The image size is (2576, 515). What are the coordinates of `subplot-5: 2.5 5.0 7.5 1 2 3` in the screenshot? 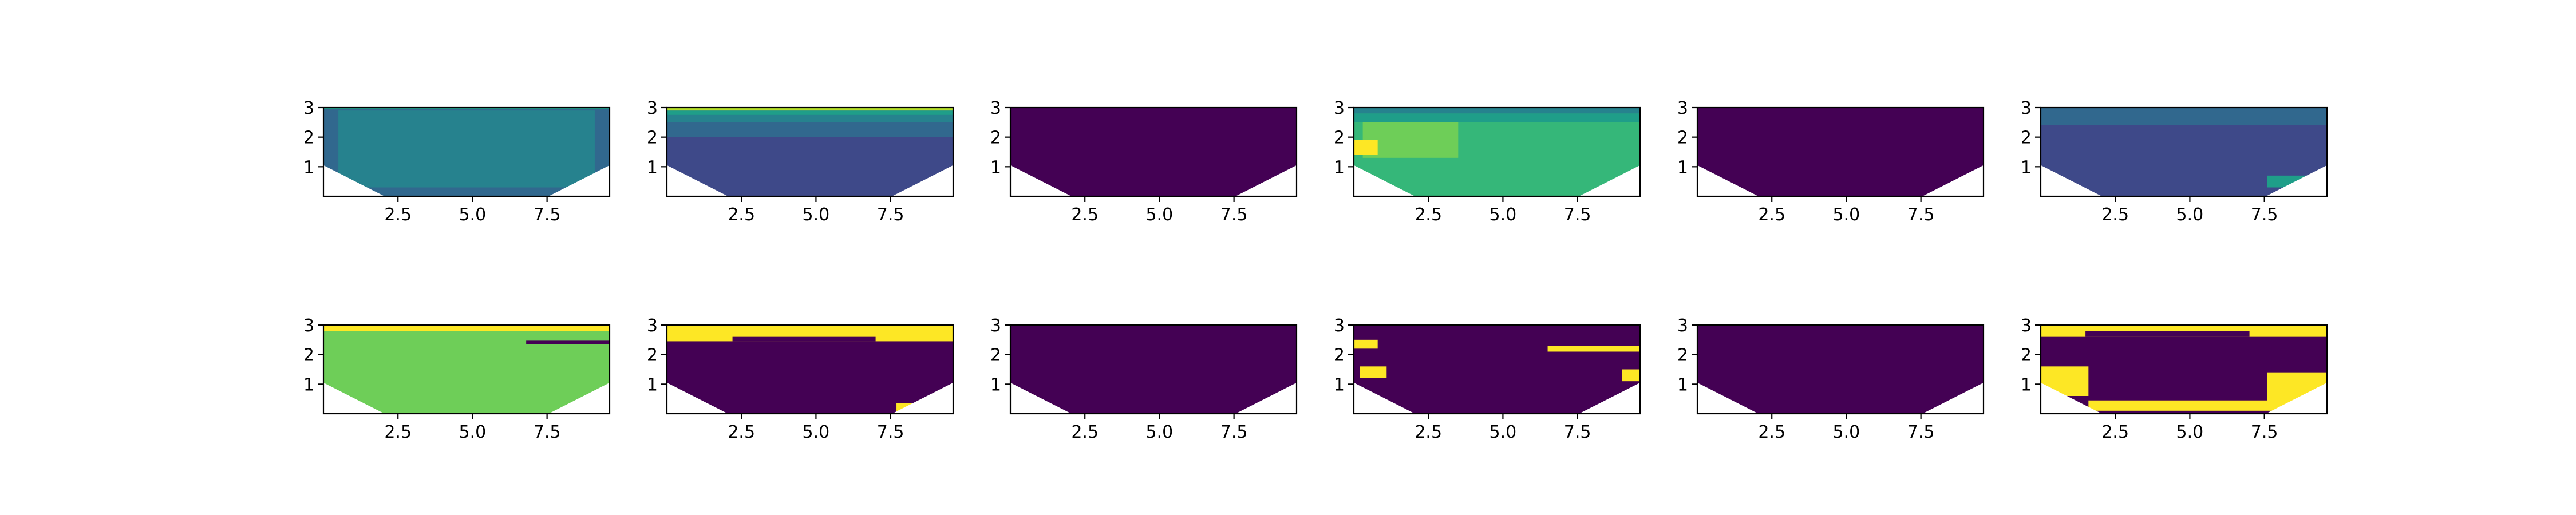 It's located at (1831, 161).